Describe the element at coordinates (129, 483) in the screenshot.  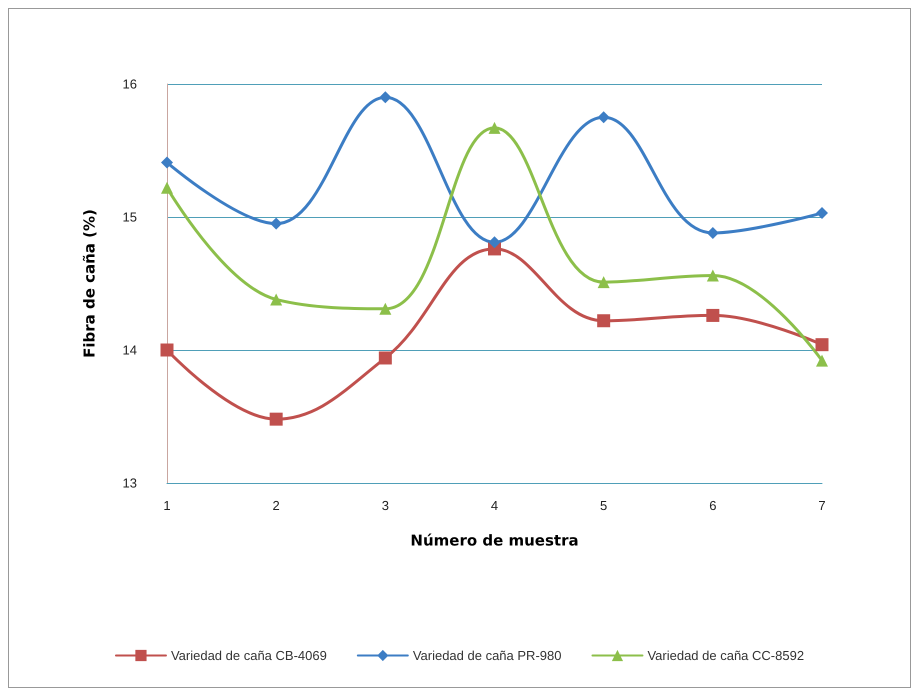
I see `y-tick-label: 13` at that location.